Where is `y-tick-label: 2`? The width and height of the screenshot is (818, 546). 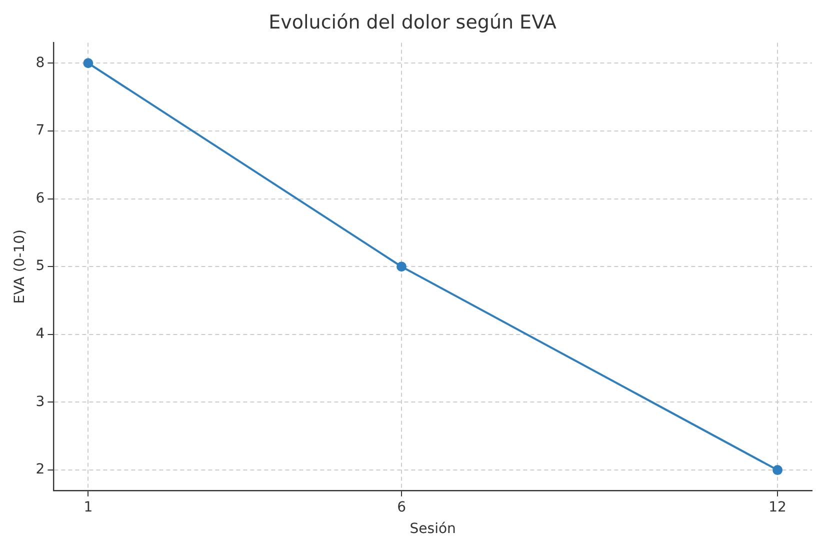
y-tick-label: 2 is located at coordinates (40, 470).